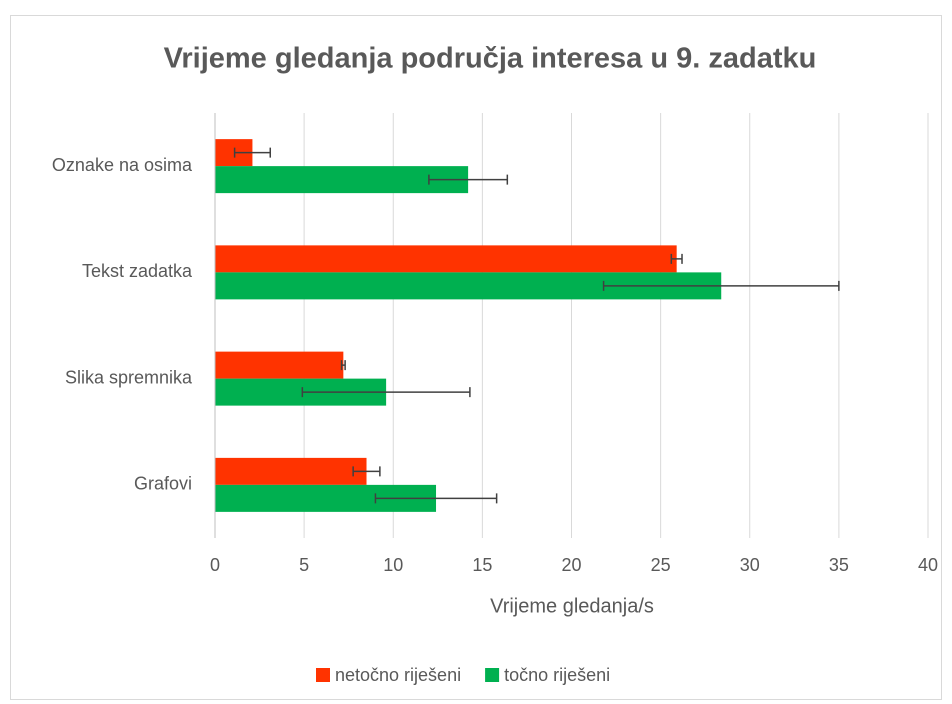 Image resolution: width=952 pixels, height=704 pixels. What do you see at coordinates (928, 565) in the screenshot?
I see `x-tick-label: 40` at bounding box center [928, 565].